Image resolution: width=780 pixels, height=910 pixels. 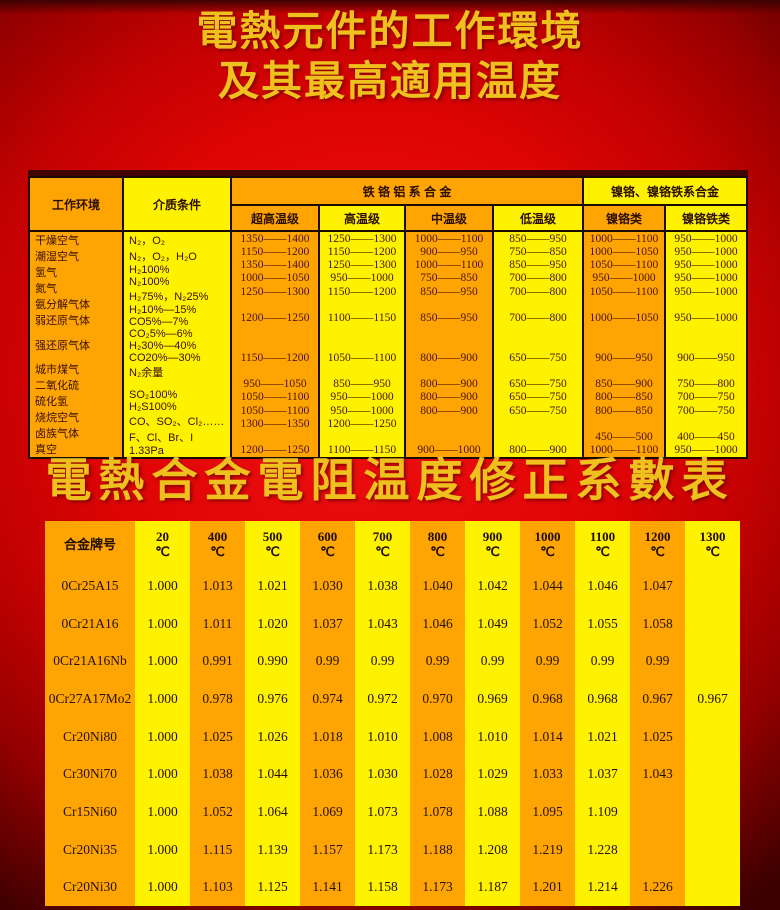 I want to click on main-title-line2: 及其最高適用温度, so click(x=390, y=81).